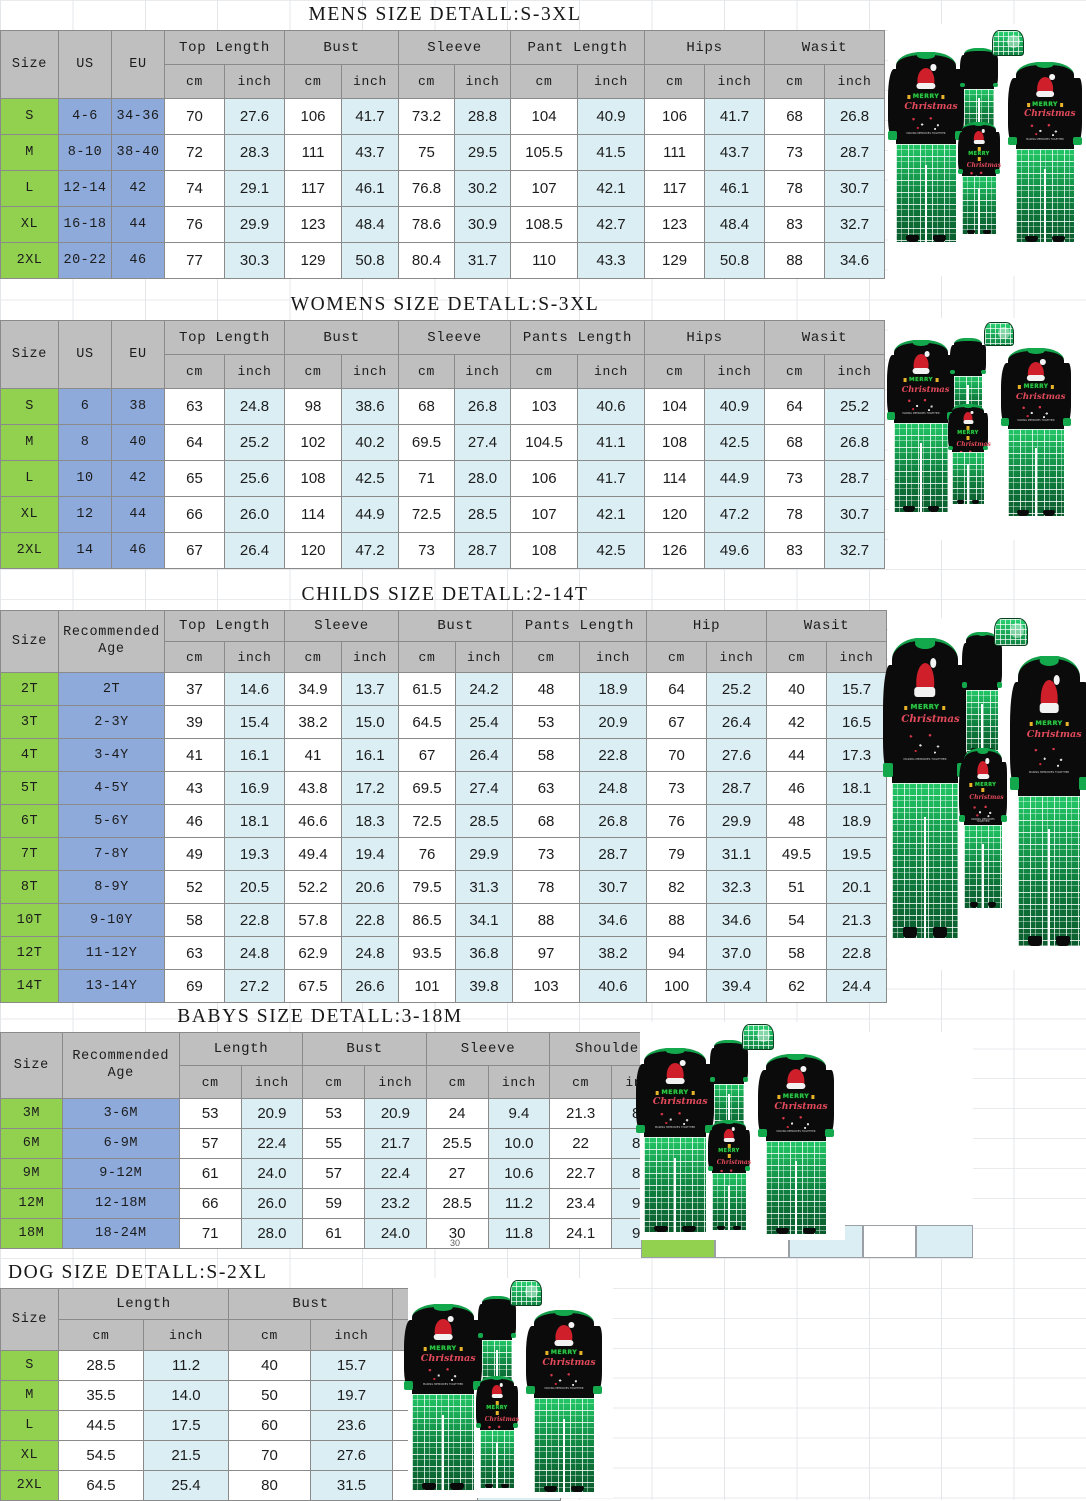  I want to click on cell-cm: 48, so click(546, 689).